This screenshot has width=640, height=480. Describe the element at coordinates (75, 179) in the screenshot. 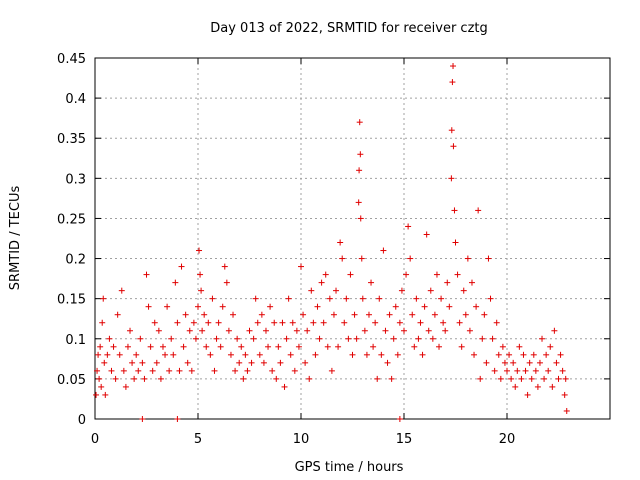

I see `y-tick-label: 0.3` at that location.